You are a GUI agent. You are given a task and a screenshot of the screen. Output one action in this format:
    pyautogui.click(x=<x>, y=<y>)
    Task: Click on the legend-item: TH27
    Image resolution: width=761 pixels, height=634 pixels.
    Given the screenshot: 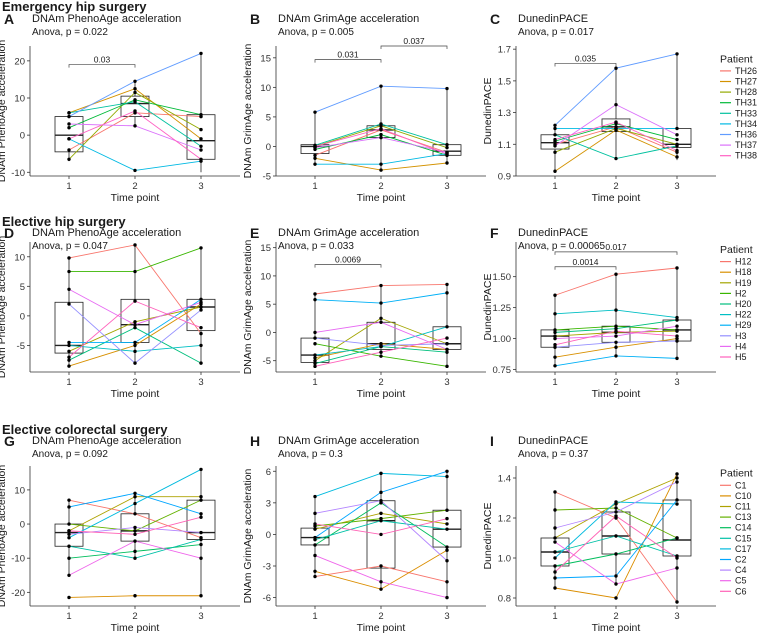 What is the action you would take?
    pyautogui.click(x=746, y=82)
    